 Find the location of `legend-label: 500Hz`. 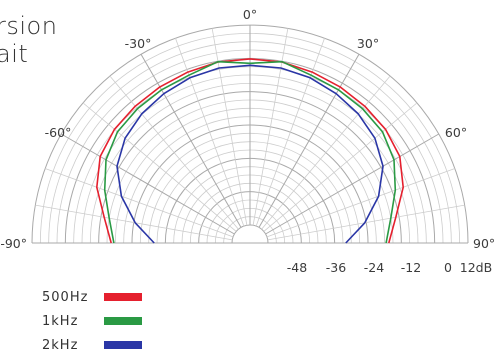

legend-label: 500Hz is located at coordinates (65, 297).